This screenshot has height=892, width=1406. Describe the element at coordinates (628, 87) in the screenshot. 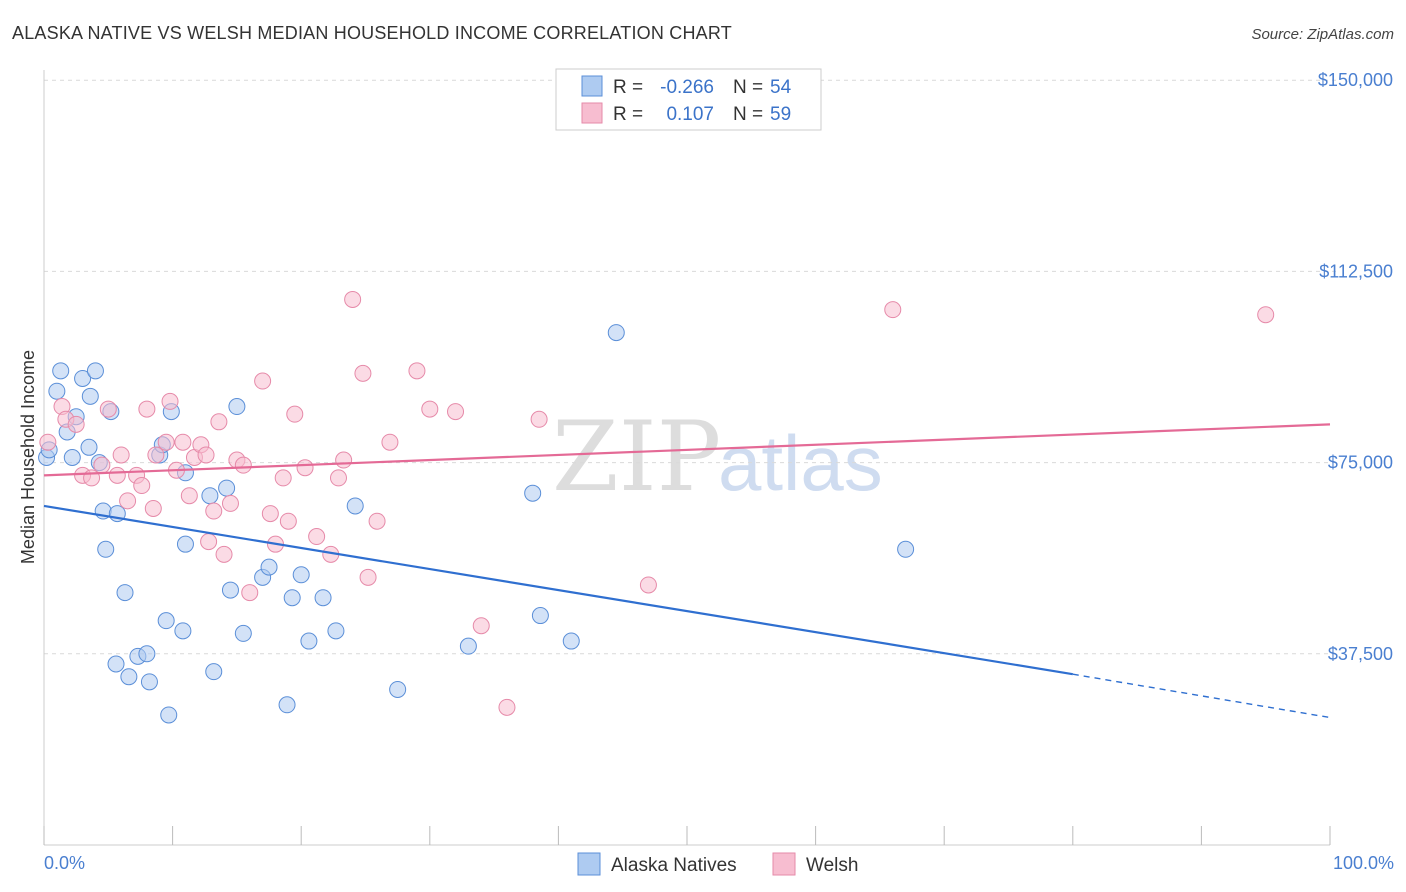

I see `legend-r-label-1: R =` at that location.